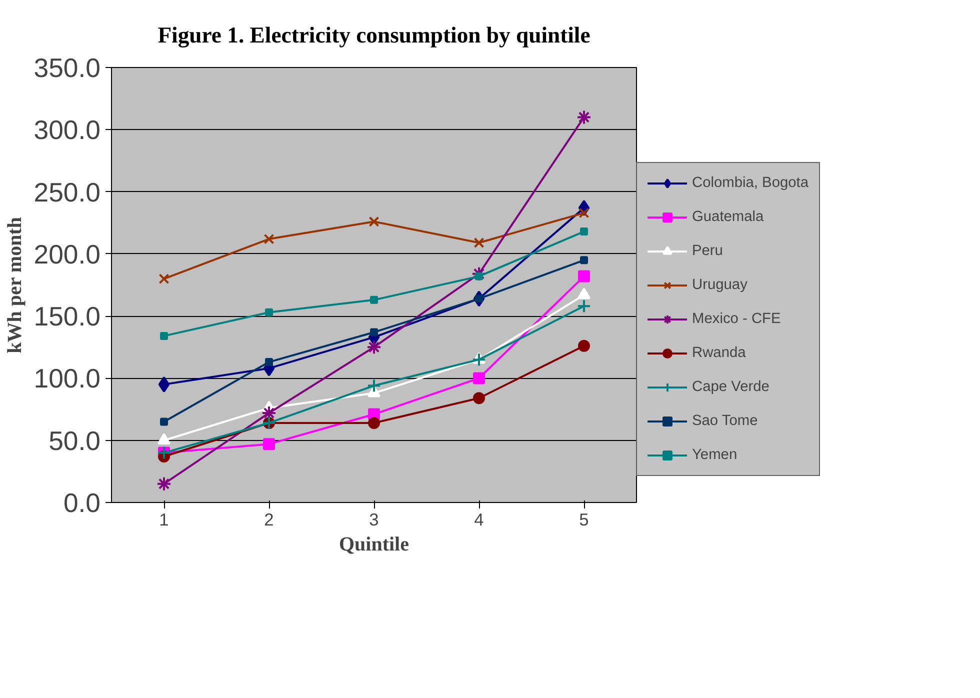 The height and width of the screenshot is (698, 980). What do you see at coordinates (728, 217) in the screenshot?
I see `legend-label: Guatemala` at bounding box center [728, 217].